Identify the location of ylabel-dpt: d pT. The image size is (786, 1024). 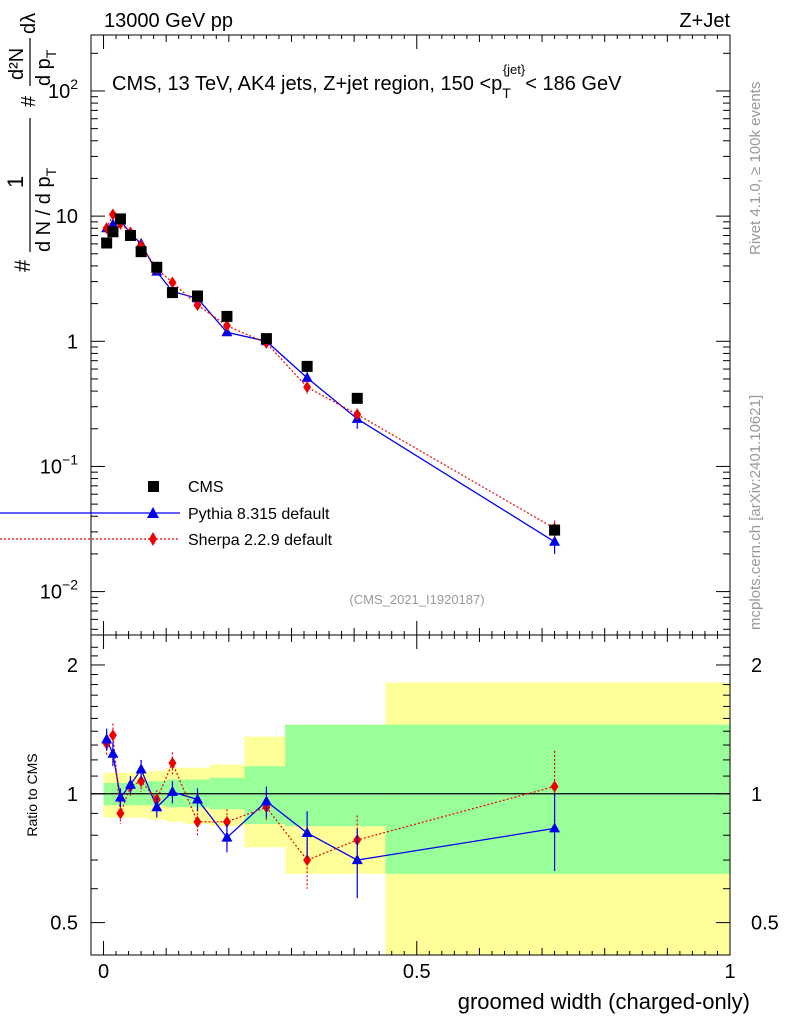
(46, 67).